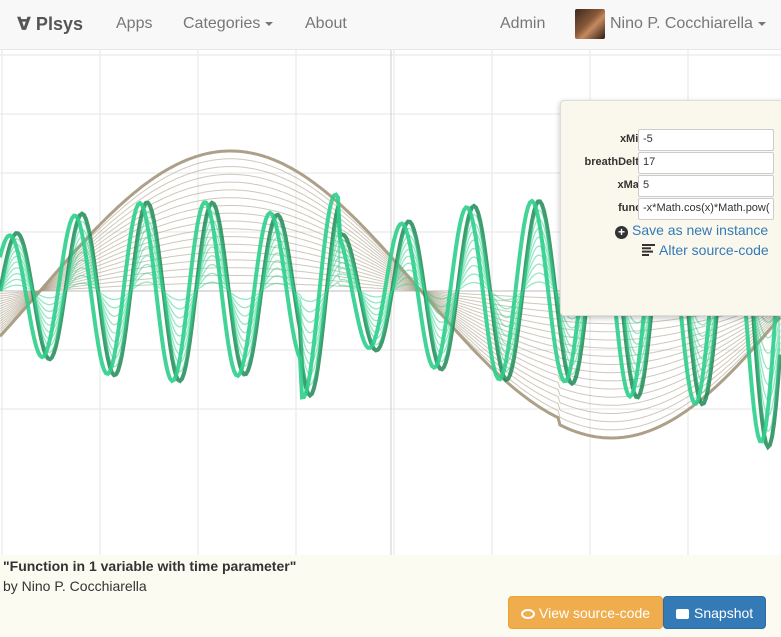  I want to click on align-left-icon, so click(648, 250).